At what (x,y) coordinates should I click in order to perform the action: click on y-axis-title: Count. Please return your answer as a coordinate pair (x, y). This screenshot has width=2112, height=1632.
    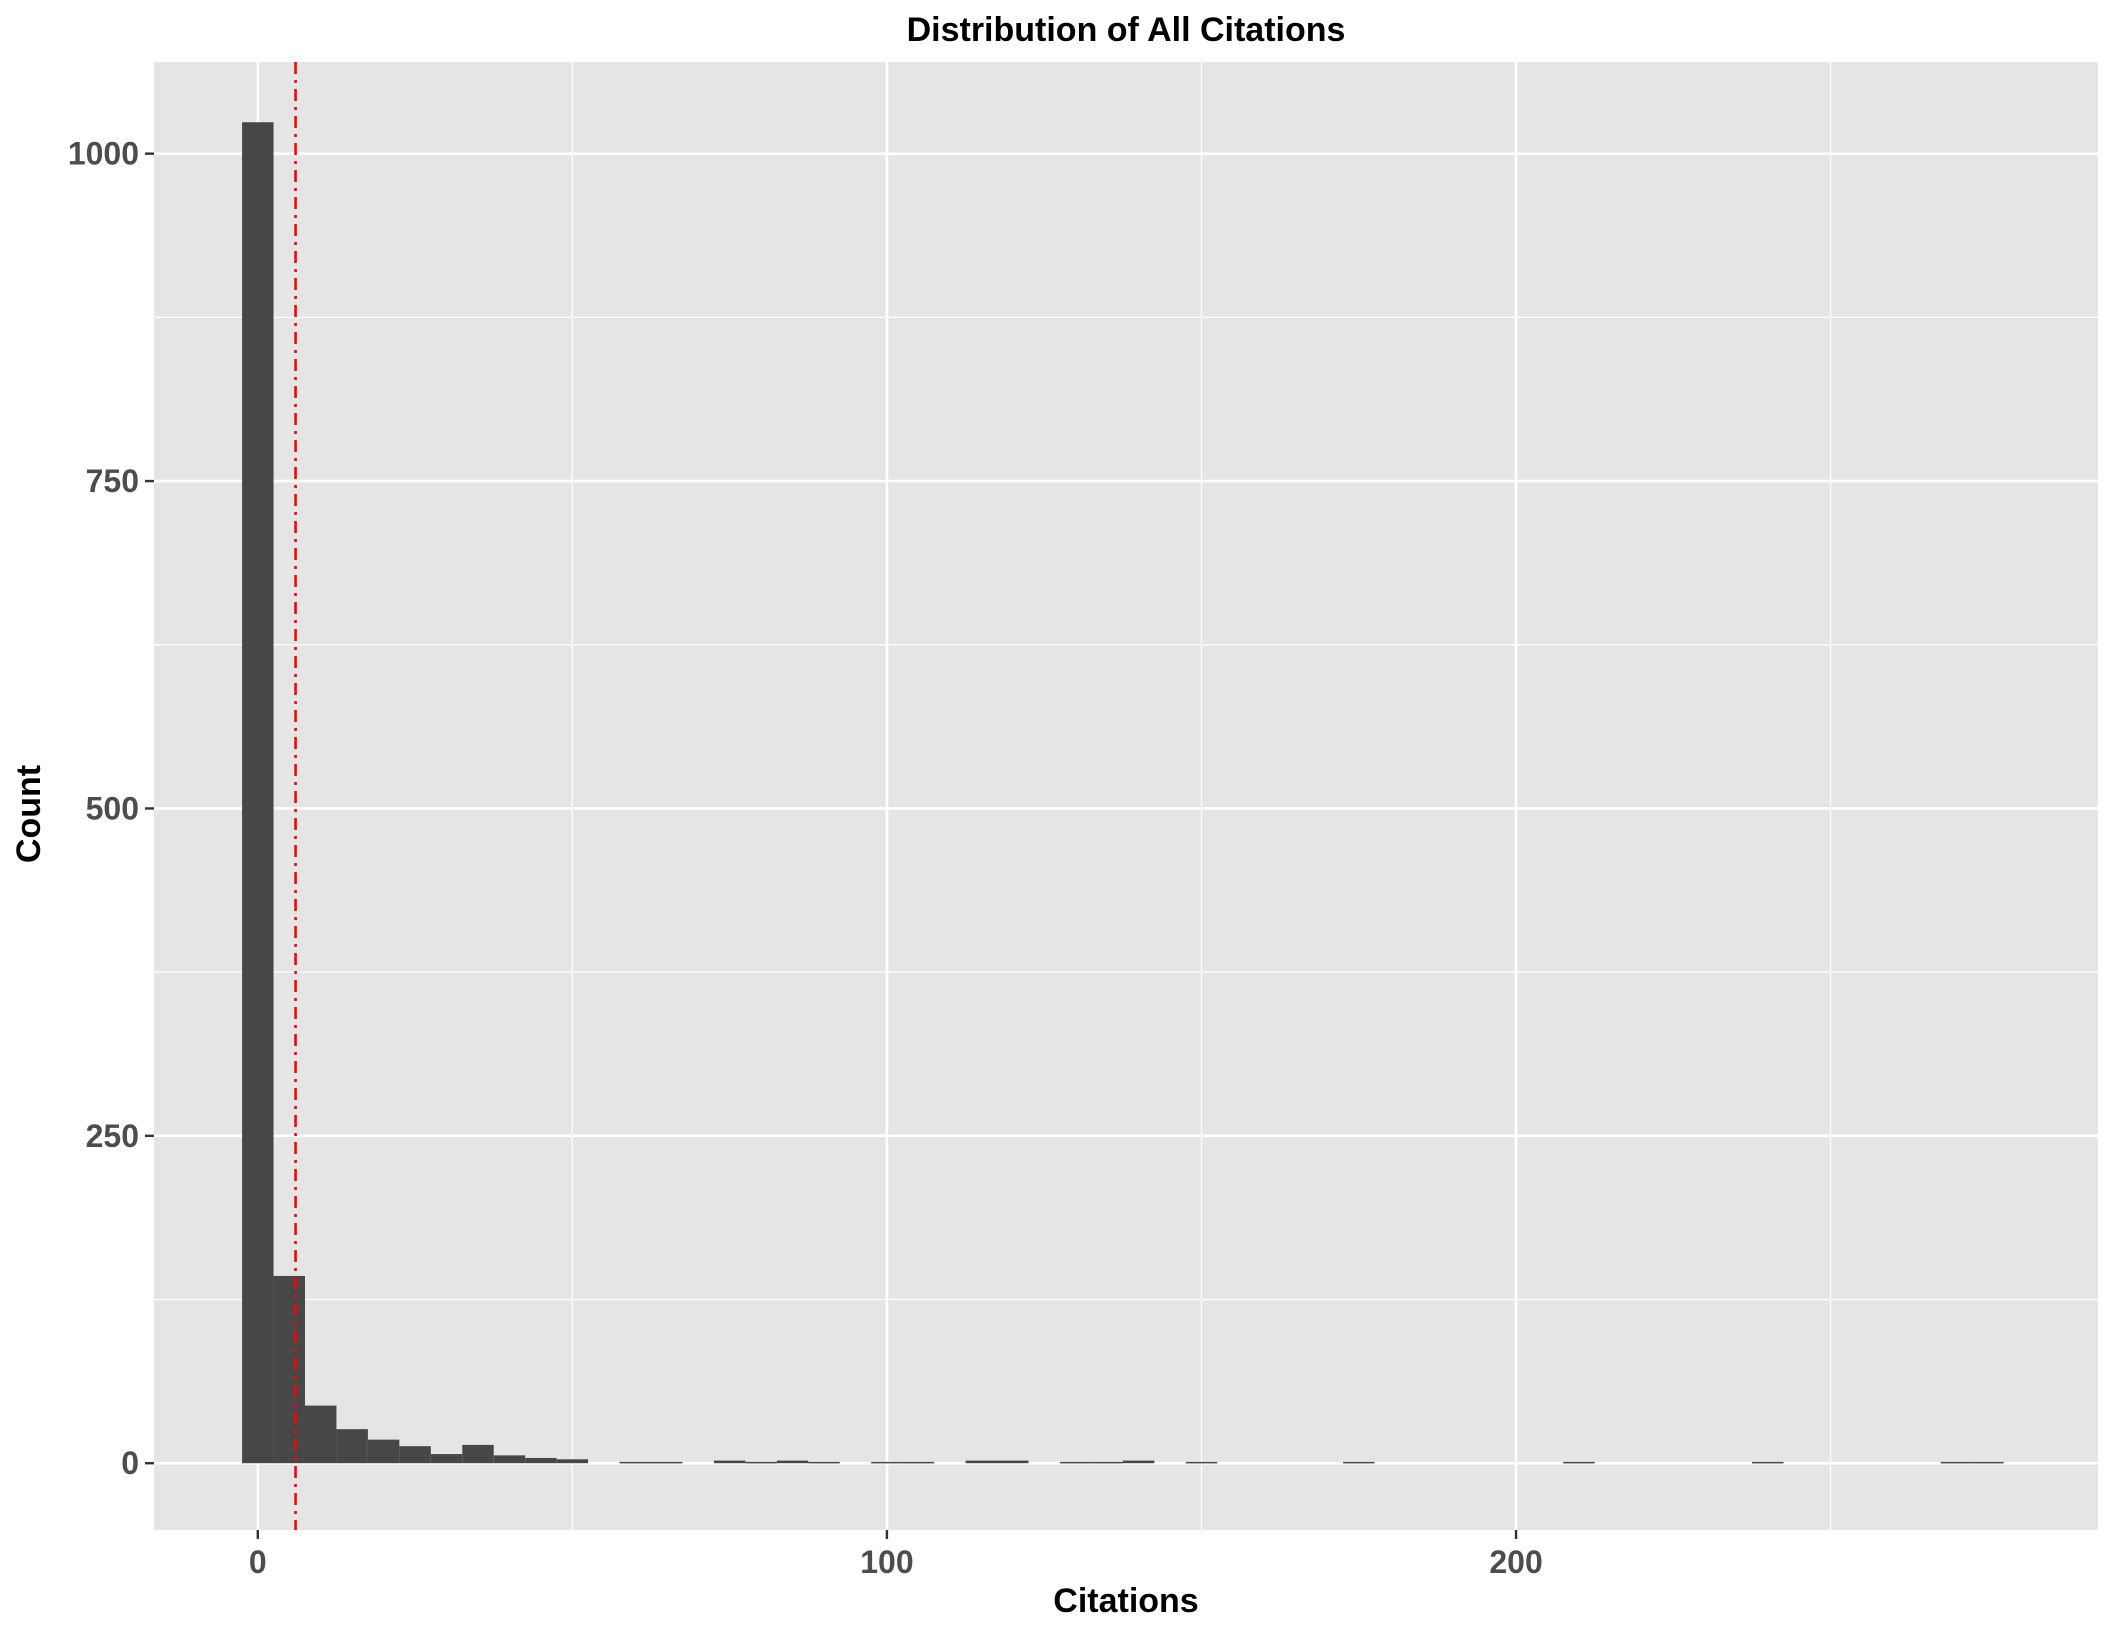
    Looking at the image, I should click on (29, 814).